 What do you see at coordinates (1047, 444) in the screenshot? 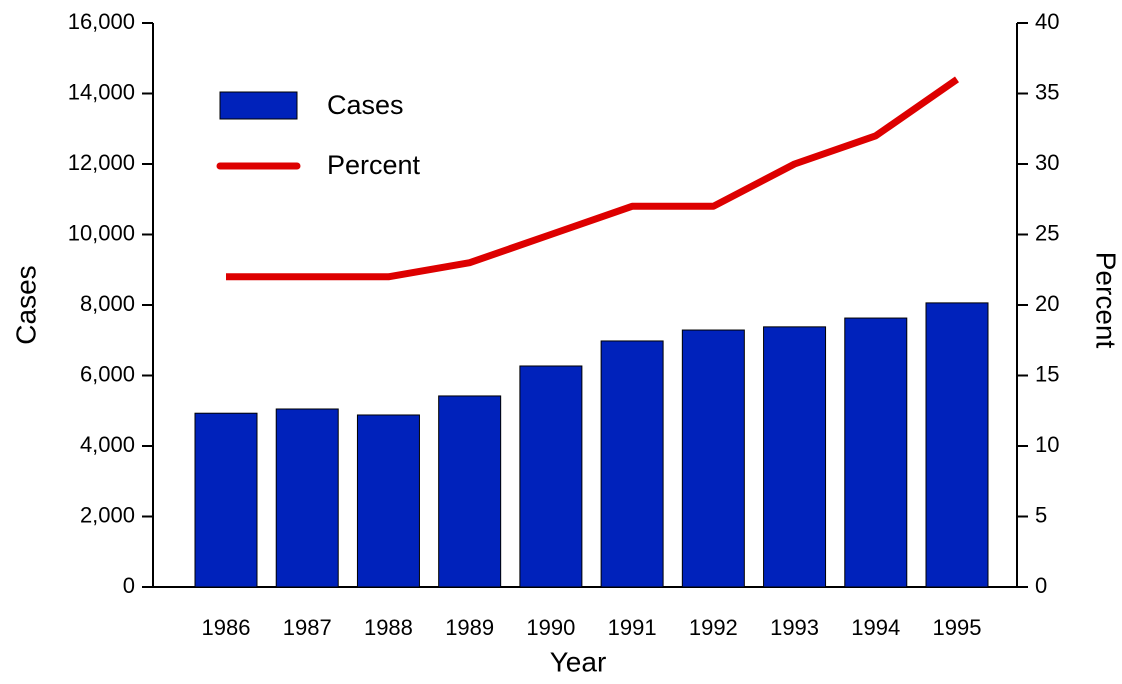
I see `y2-tick-label: 10` at bounding box center [1047, 444].